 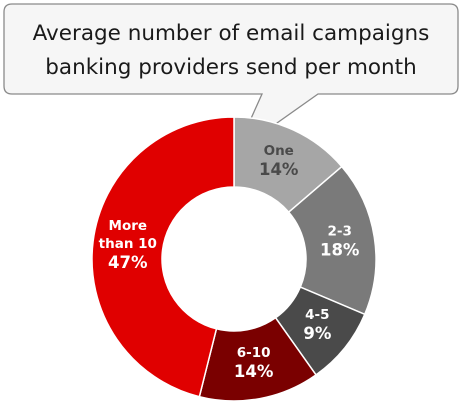 What do you see at coordinates (128, 226) in the screenshot?
I see `slice-label-more-than-10-line-1: More` at bounding box center [128, 226].